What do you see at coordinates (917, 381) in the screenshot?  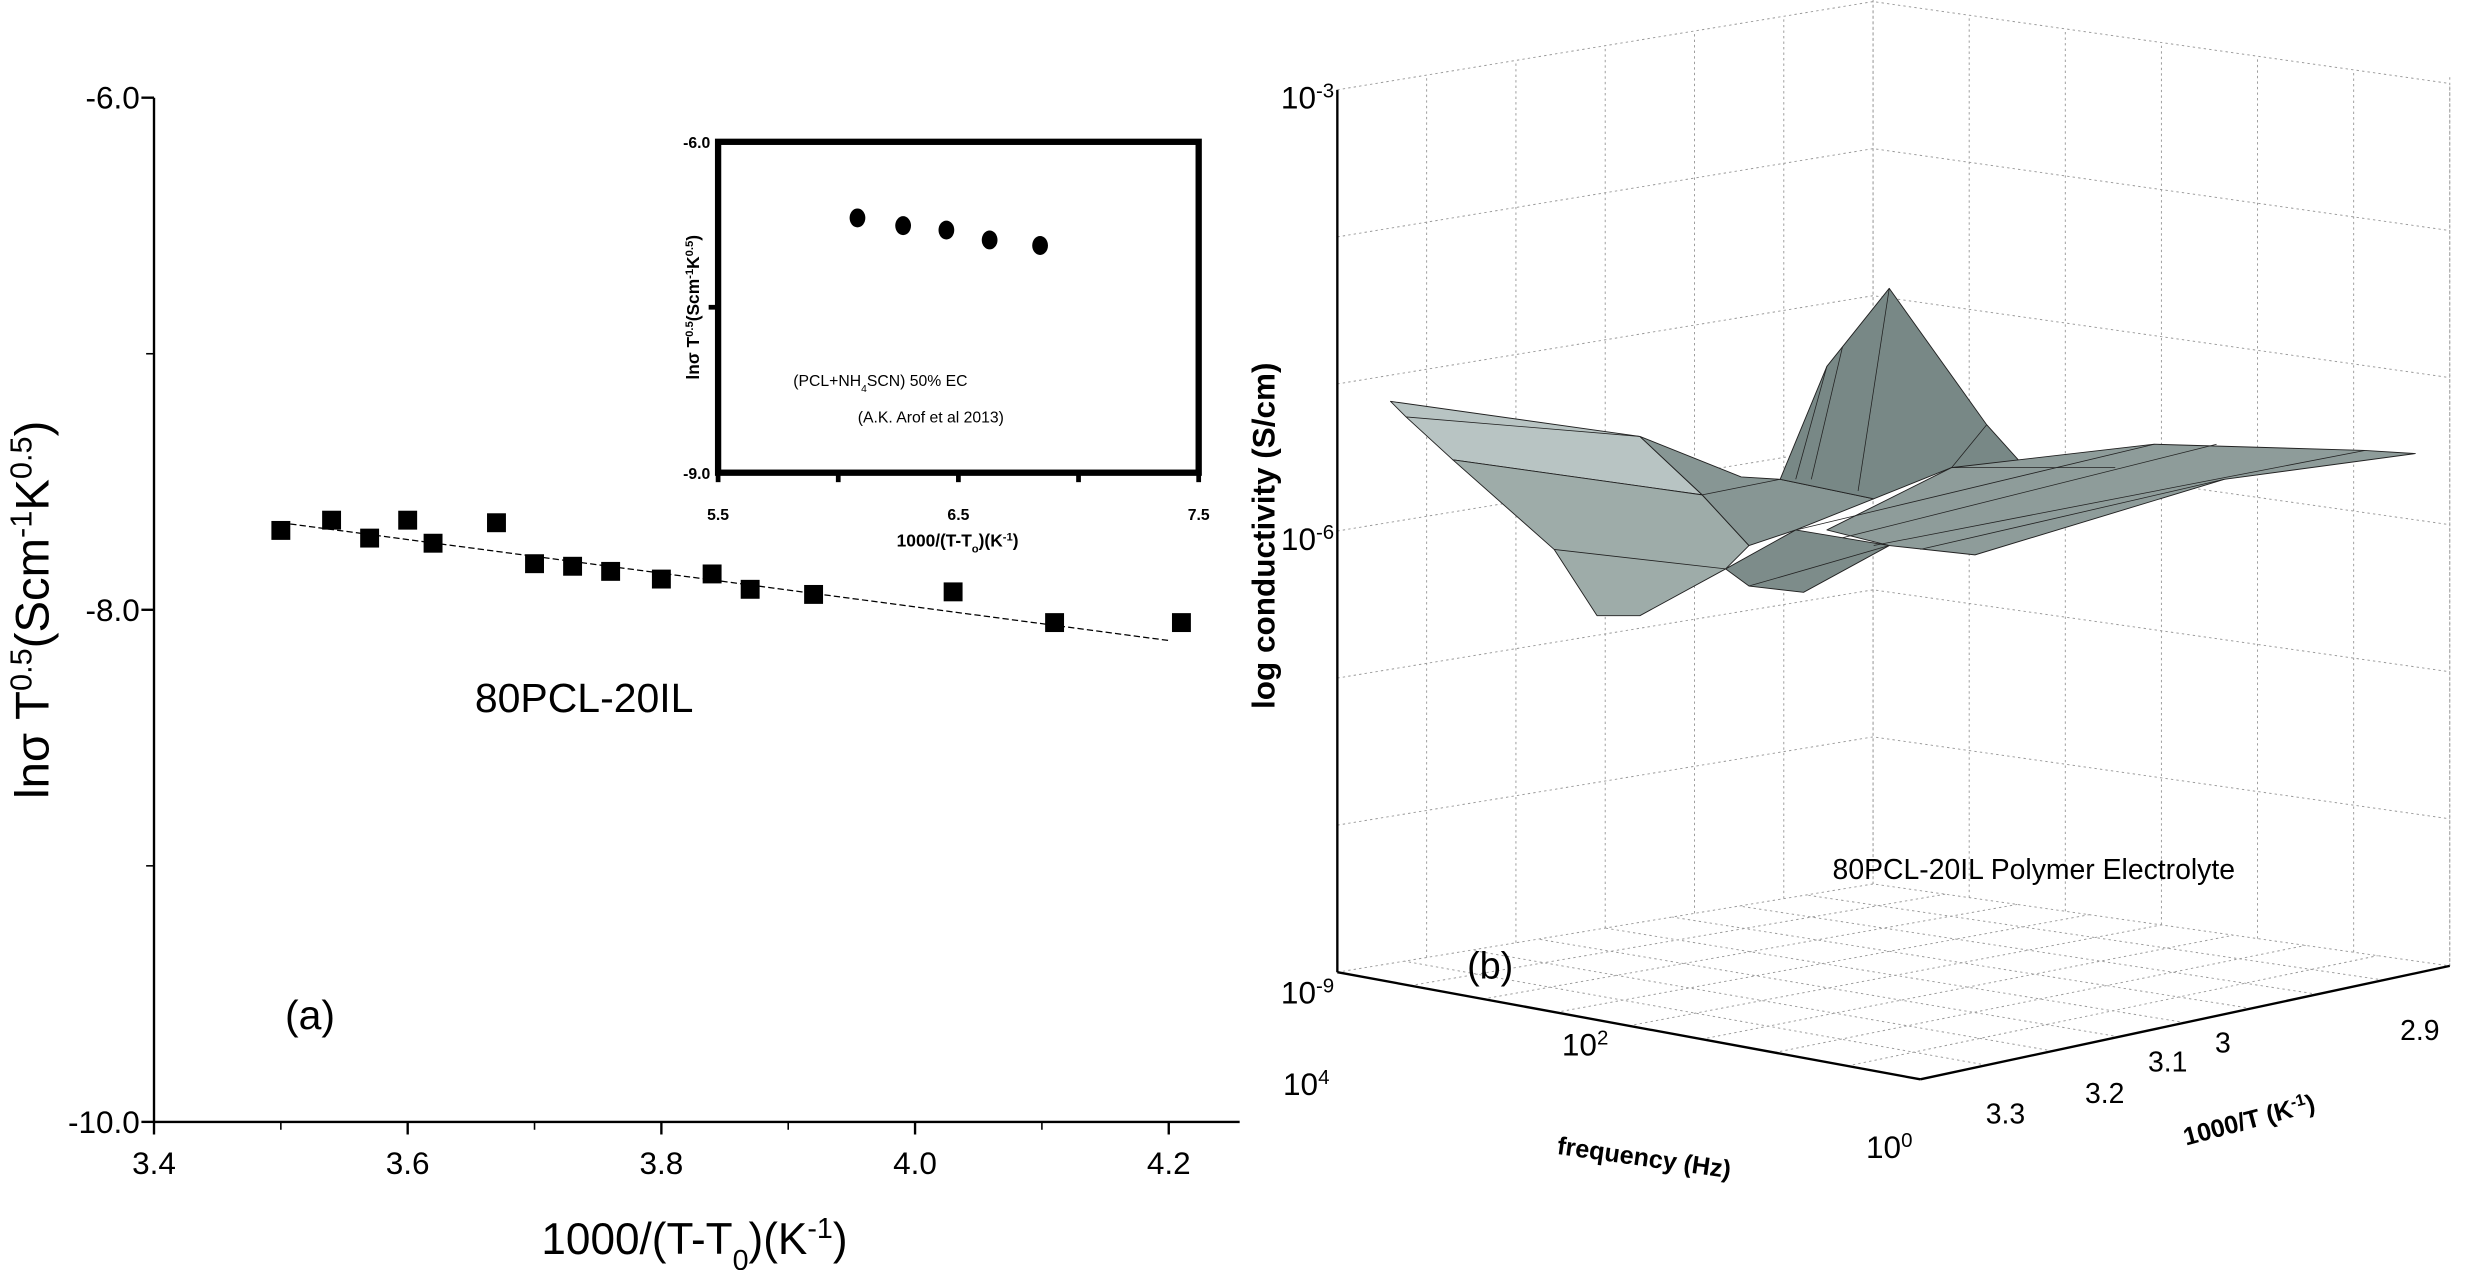 I see `text-part: SCN) 50% EC` at bounding box center [917, 381].